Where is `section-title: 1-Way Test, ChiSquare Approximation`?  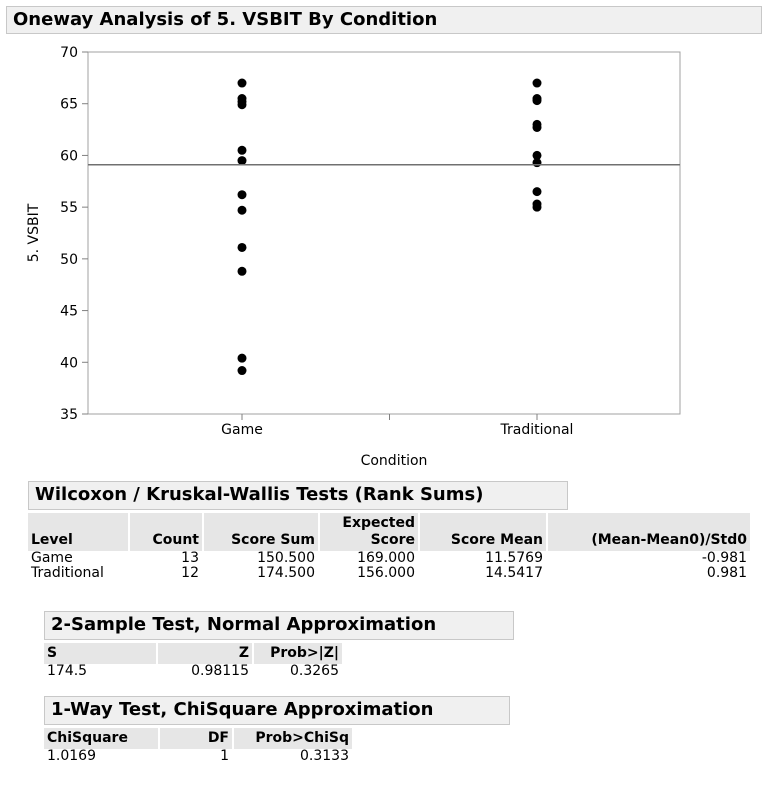 section-title: 1-Way Test, ChiSquare Approximation is located at coordinates (277, 710).